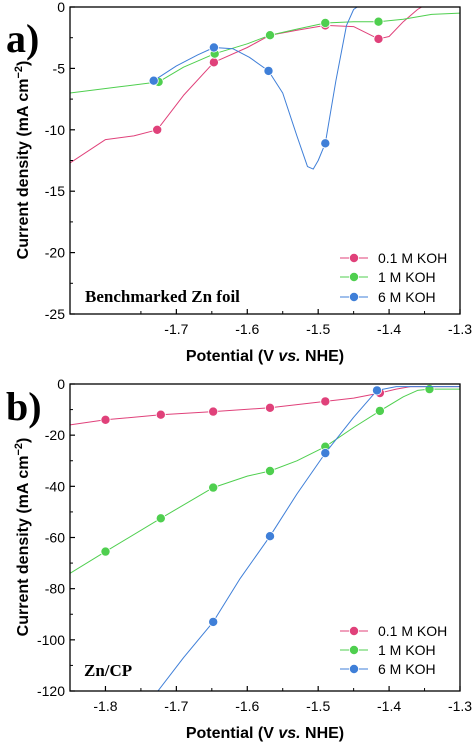  Describe the element at coordinates (265, 53) in the screenshot. I see `series-line-1m-koh` at that location.